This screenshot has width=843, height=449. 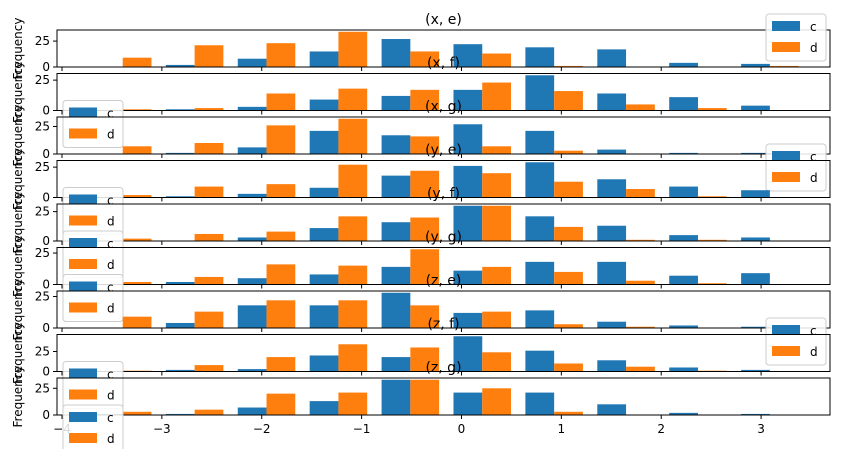 What do you see at coordinates (262, 429) in the screenshot?
I see `x-tick-label: −2` at bounding box center [262, 429].